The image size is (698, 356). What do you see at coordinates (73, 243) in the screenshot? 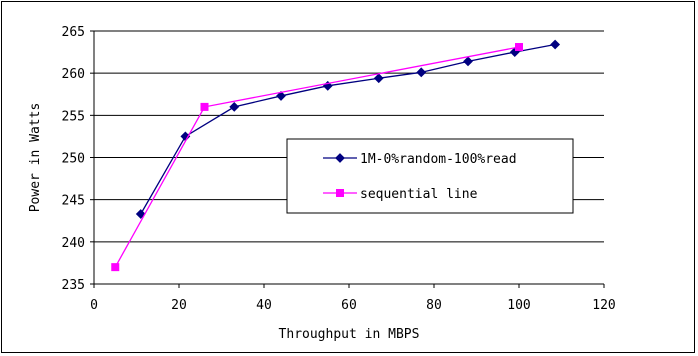
I see `y-tick-label-240: 240` at bounding box center [73, 243].